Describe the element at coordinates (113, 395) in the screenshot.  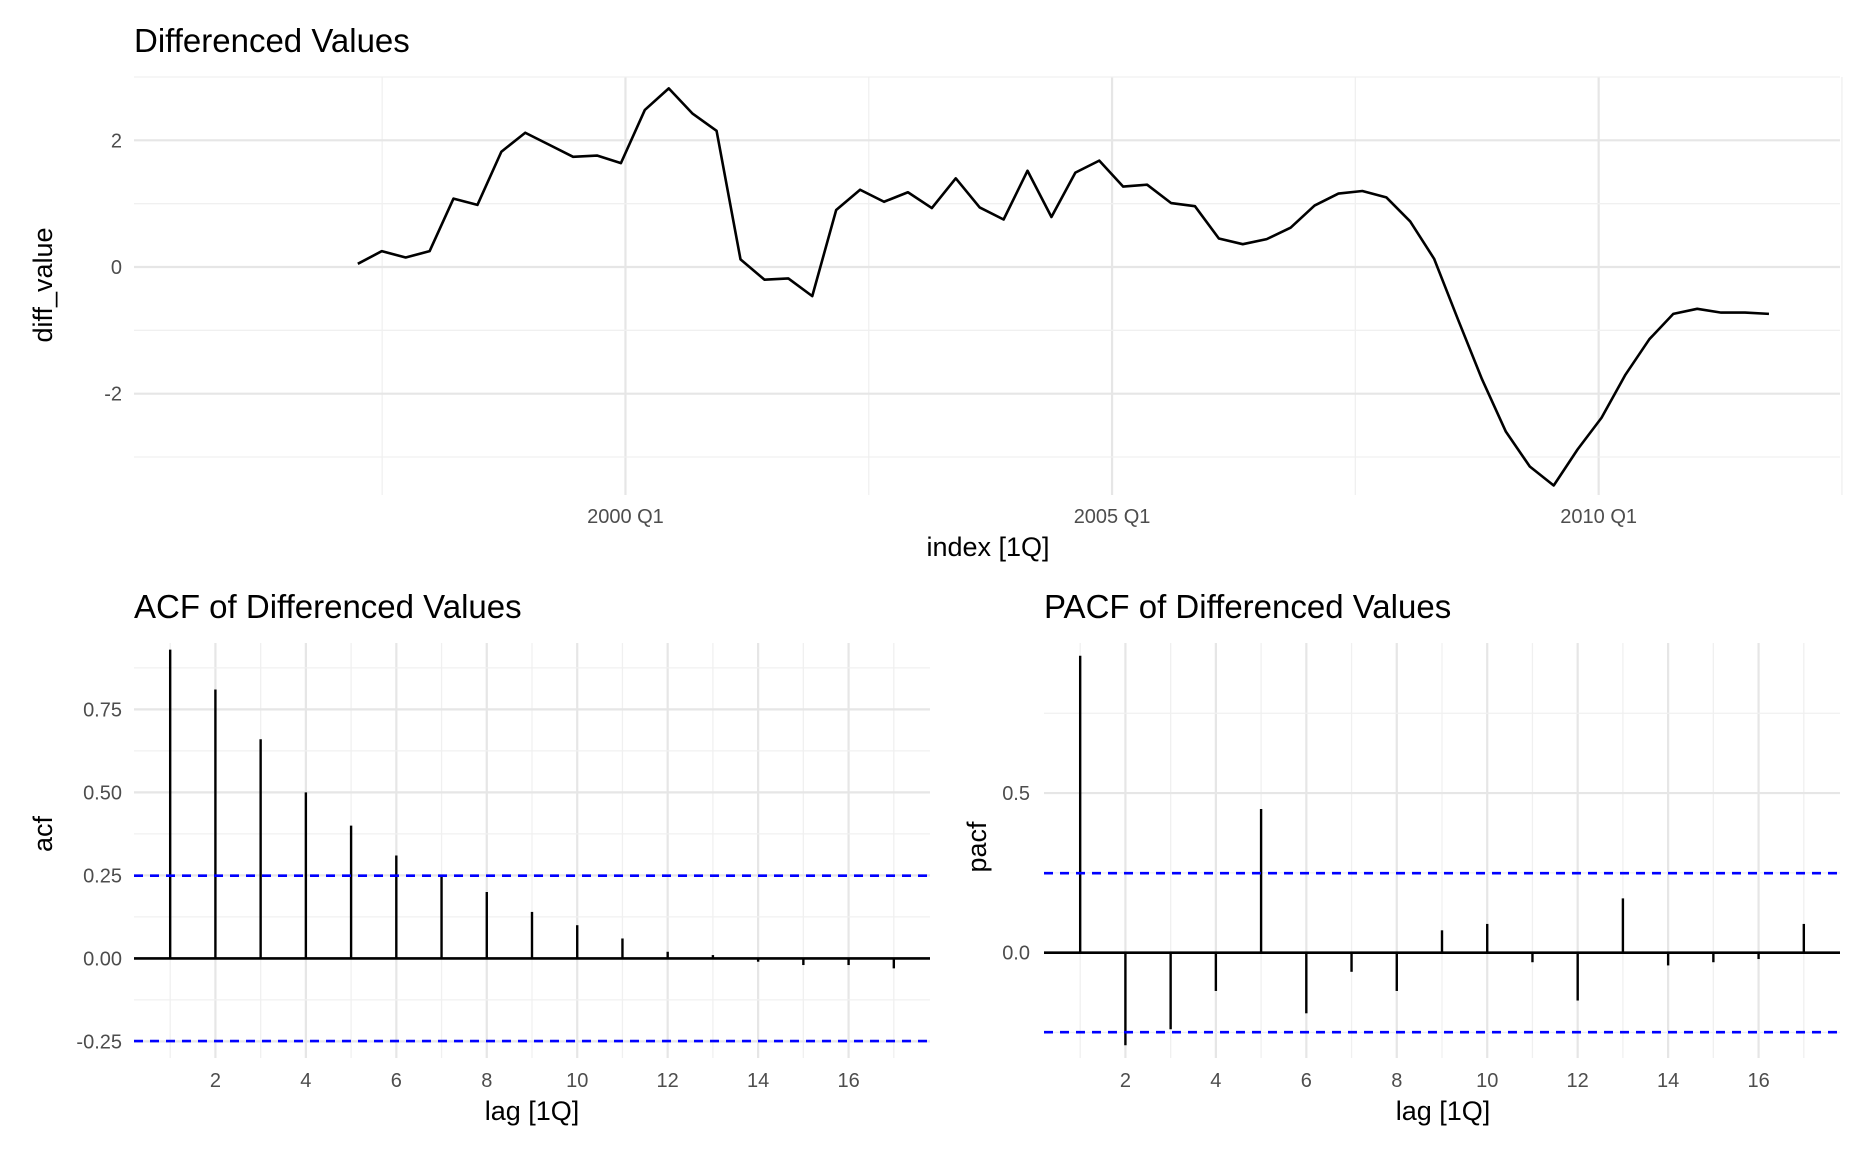
I see `y-tick-label: -2` at that location.